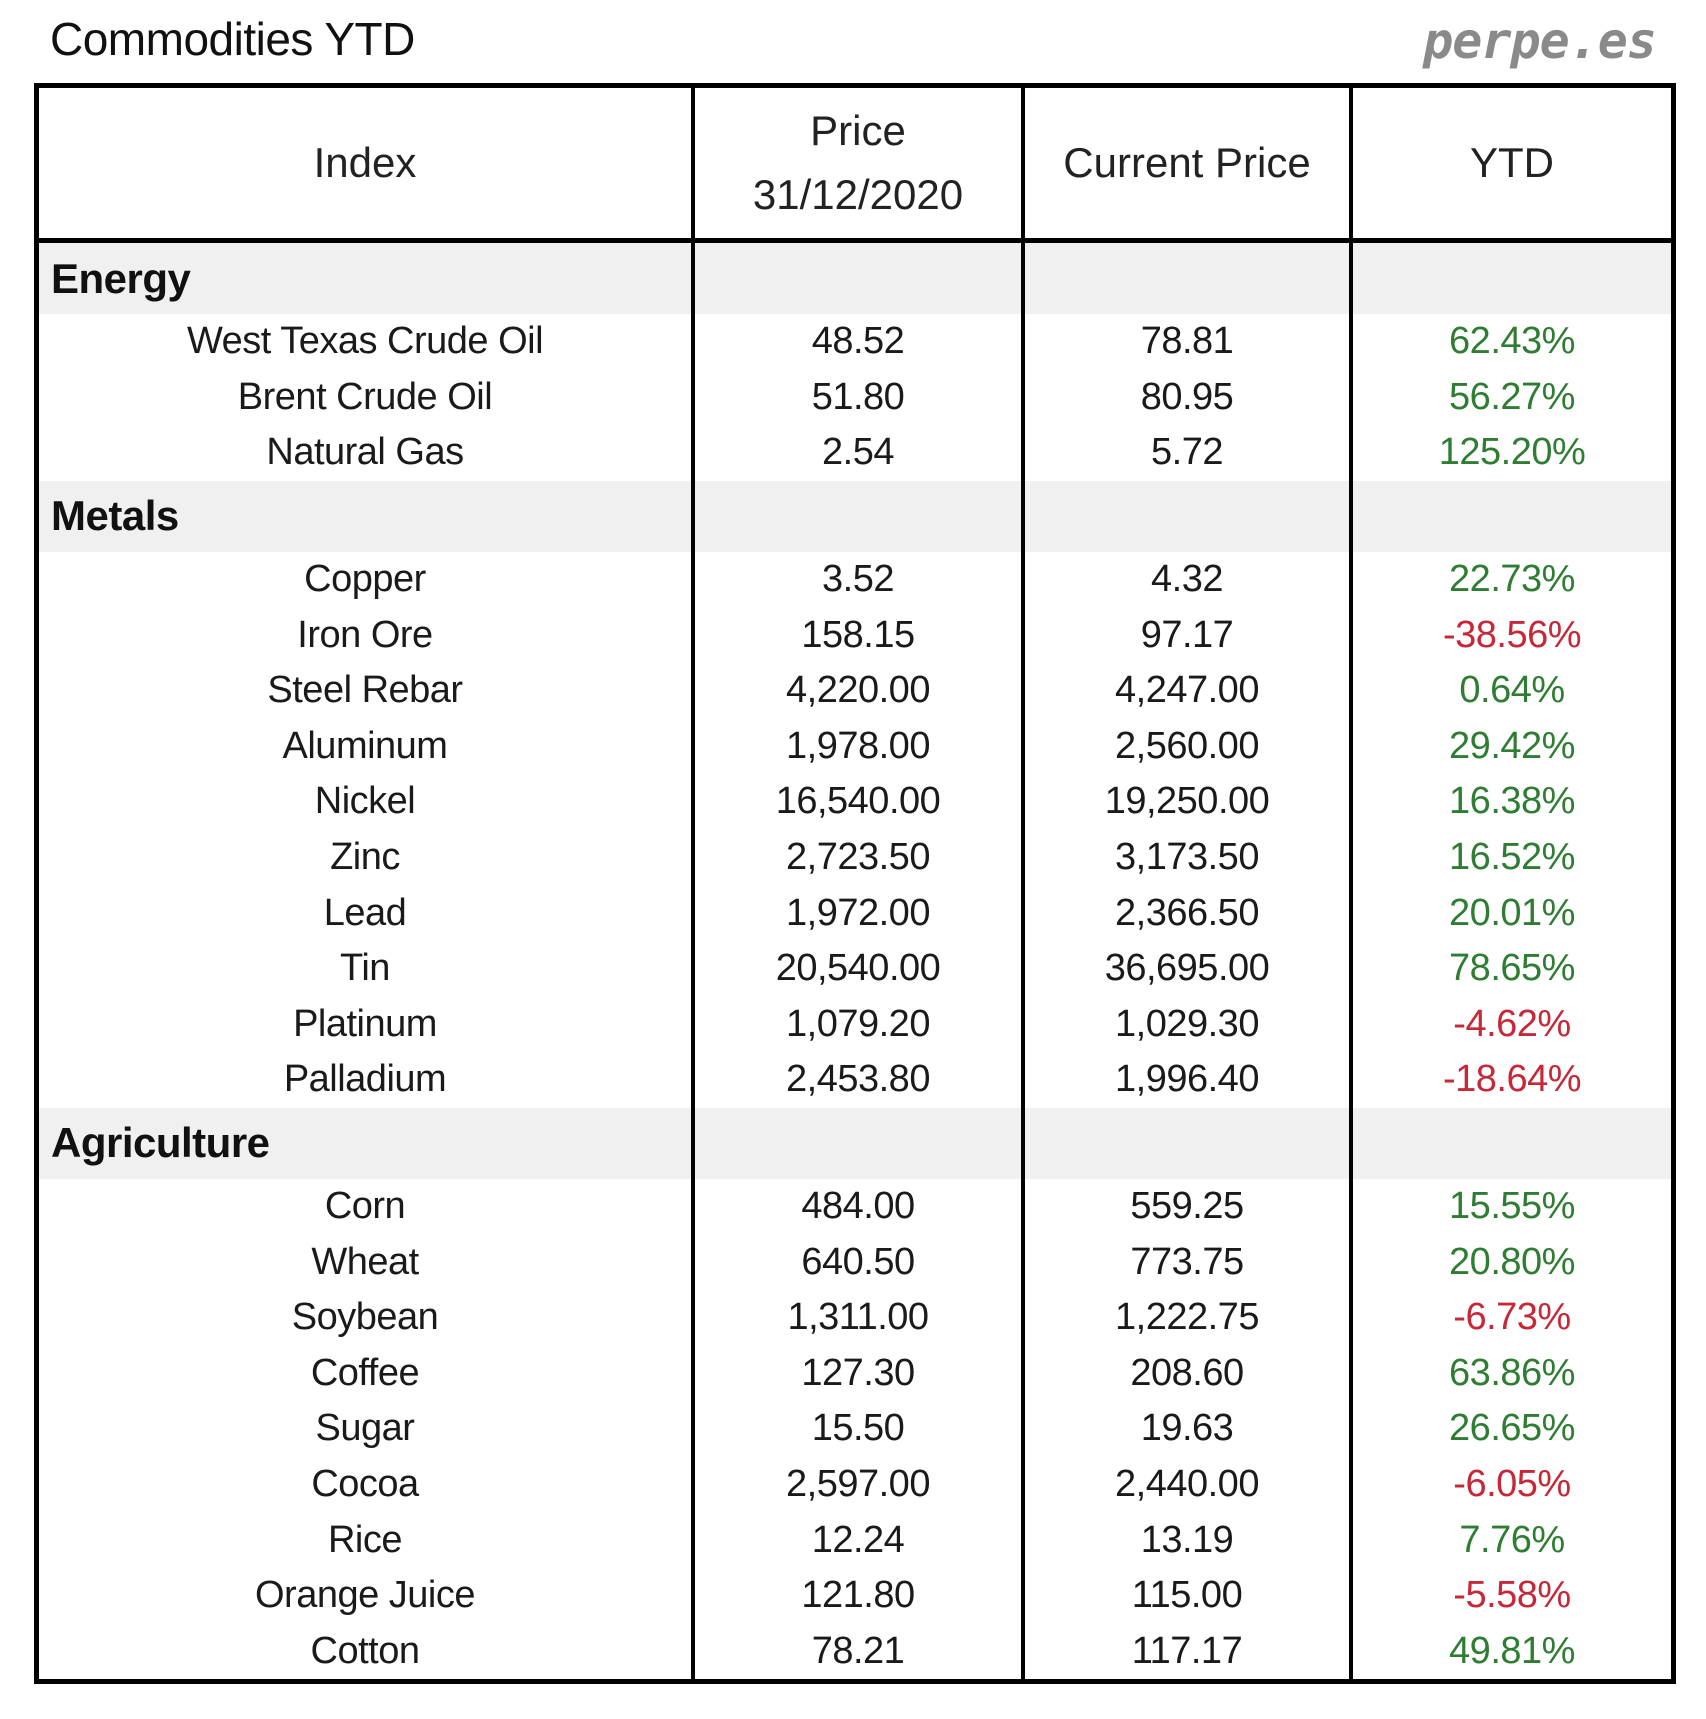 The height and width of the screenshot is (1719, 1706). I want to click on table-row: Natural Gas 2.54 5.72 125.20%, so click(855, 453).